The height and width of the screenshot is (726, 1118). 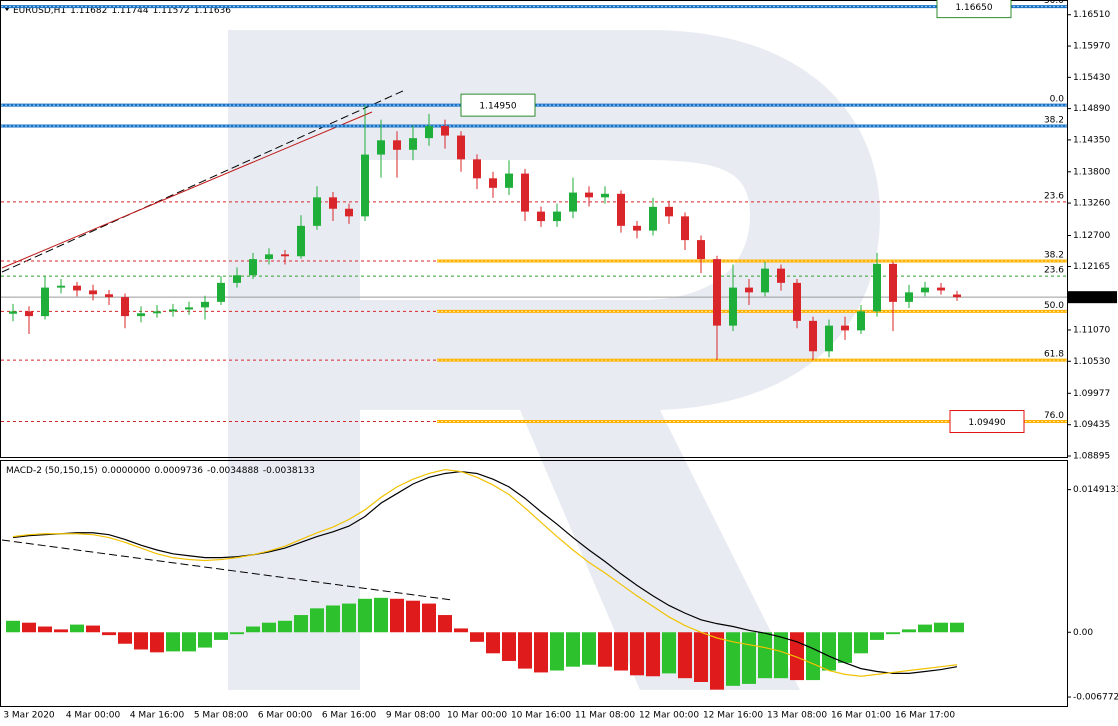 What do you see at coordinates (861, 716) in the screenshot?
I see `x-tick-label: 16 Mar 01:00` at bounding box center [861, 716].